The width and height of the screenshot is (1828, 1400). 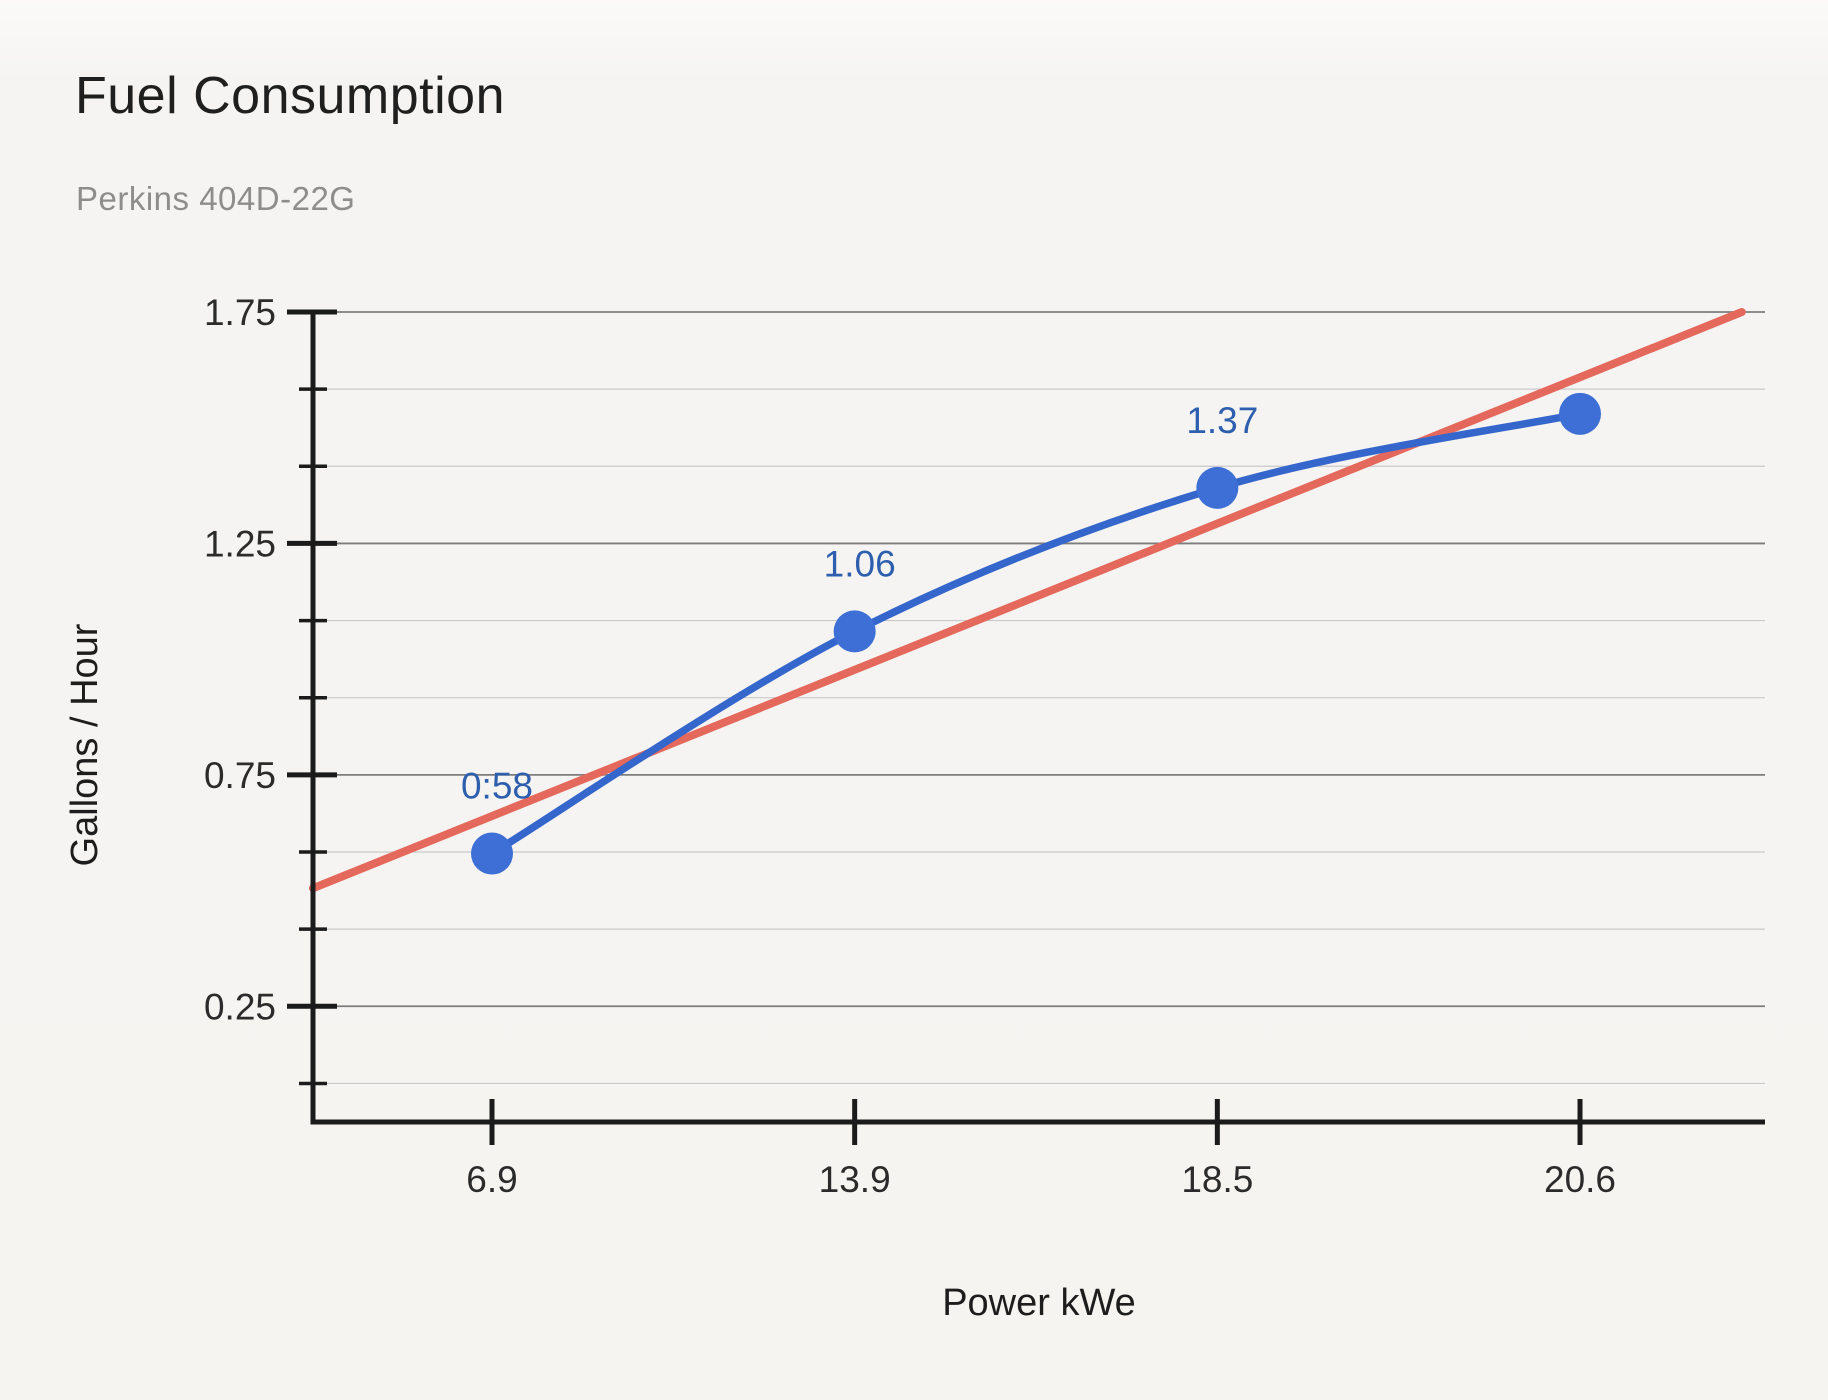 What do you see at coordinates (1580, 1179) in the screenshot?
I see `x-tick-label: 20.6` at bounding box center [1580, 1179].